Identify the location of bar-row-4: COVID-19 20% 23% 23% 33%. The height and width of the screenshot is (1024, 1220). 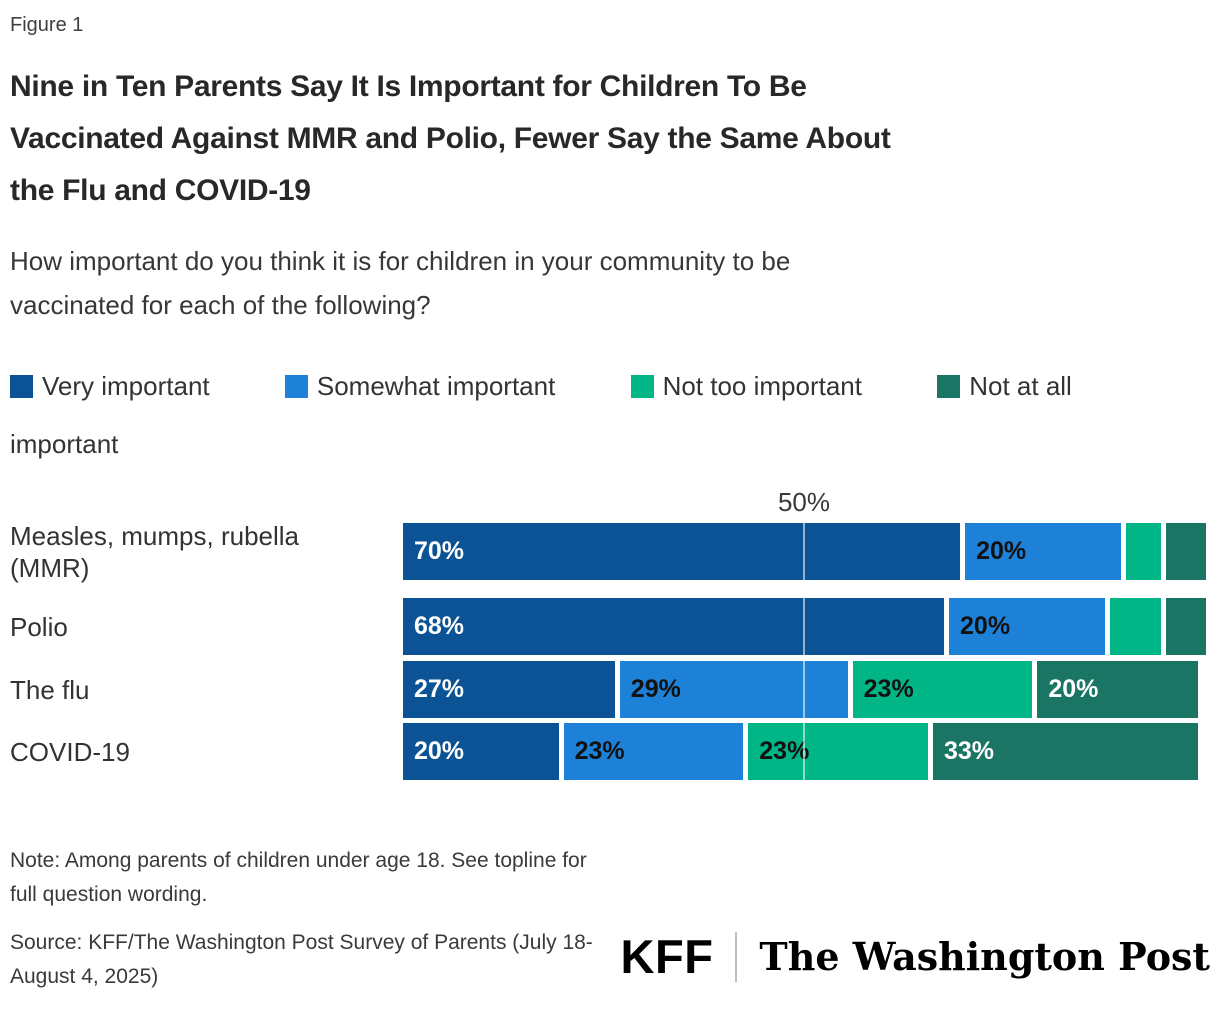
(610, 751).